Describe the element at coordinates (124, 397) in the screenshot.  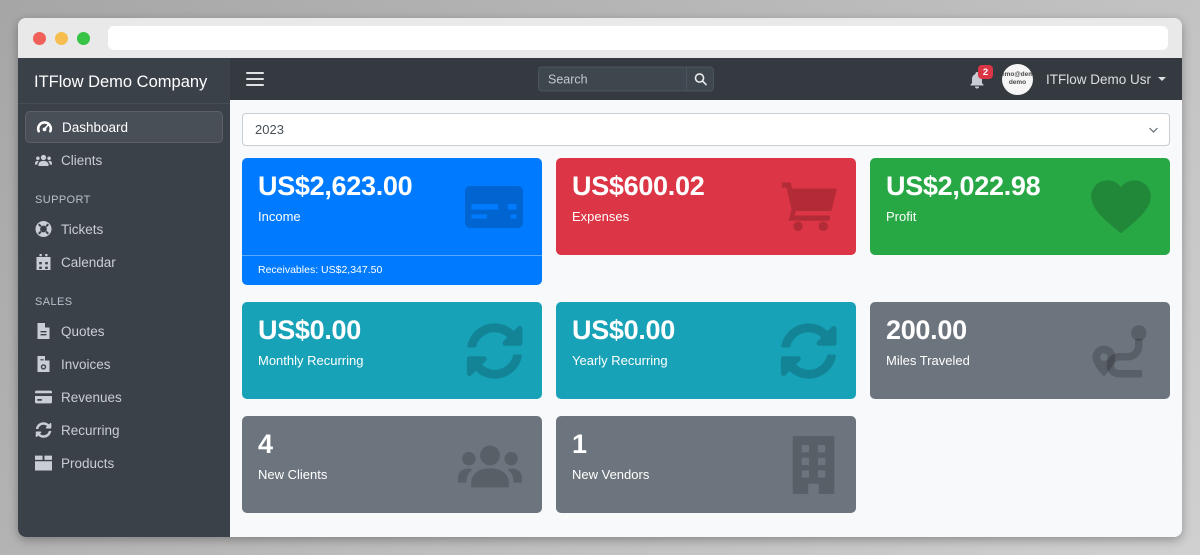
I see `sidebar-item-revenues: Revenues` at that location.